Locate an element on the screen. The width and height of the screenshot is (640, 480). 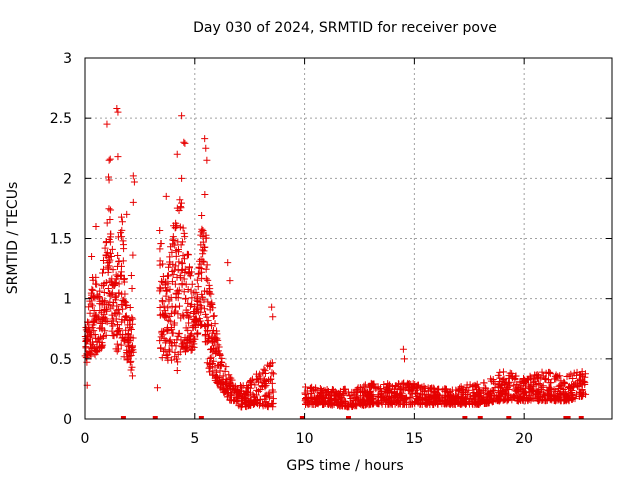
x-tick-label: 15 is located at coordinates (414, 439).